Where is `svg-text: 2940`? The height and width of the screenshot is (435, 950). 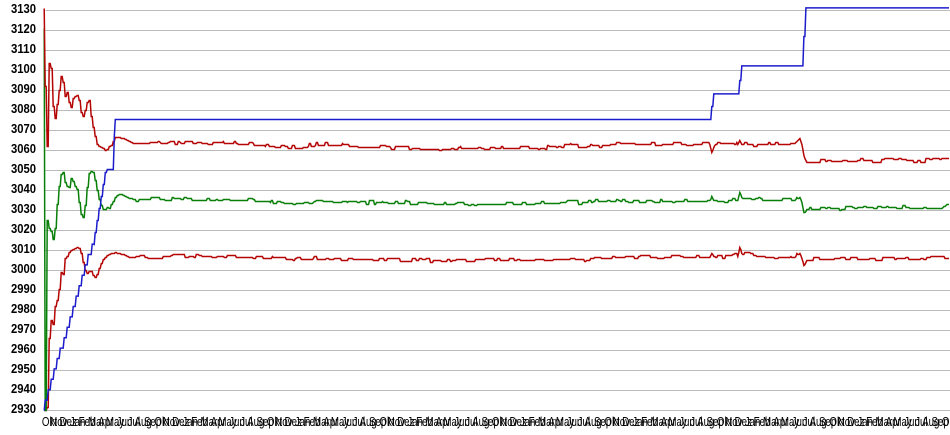 svg-text: 2940 is located at coordinates (23, 388).